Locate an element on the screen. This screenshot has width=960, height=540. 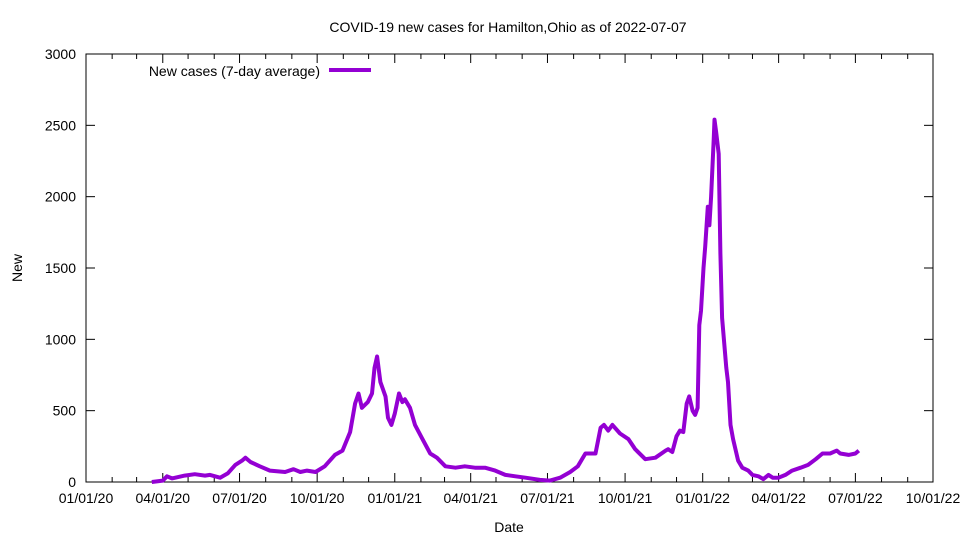
x-tick-label: 04/01/21 is located at coordinates (470, 498).